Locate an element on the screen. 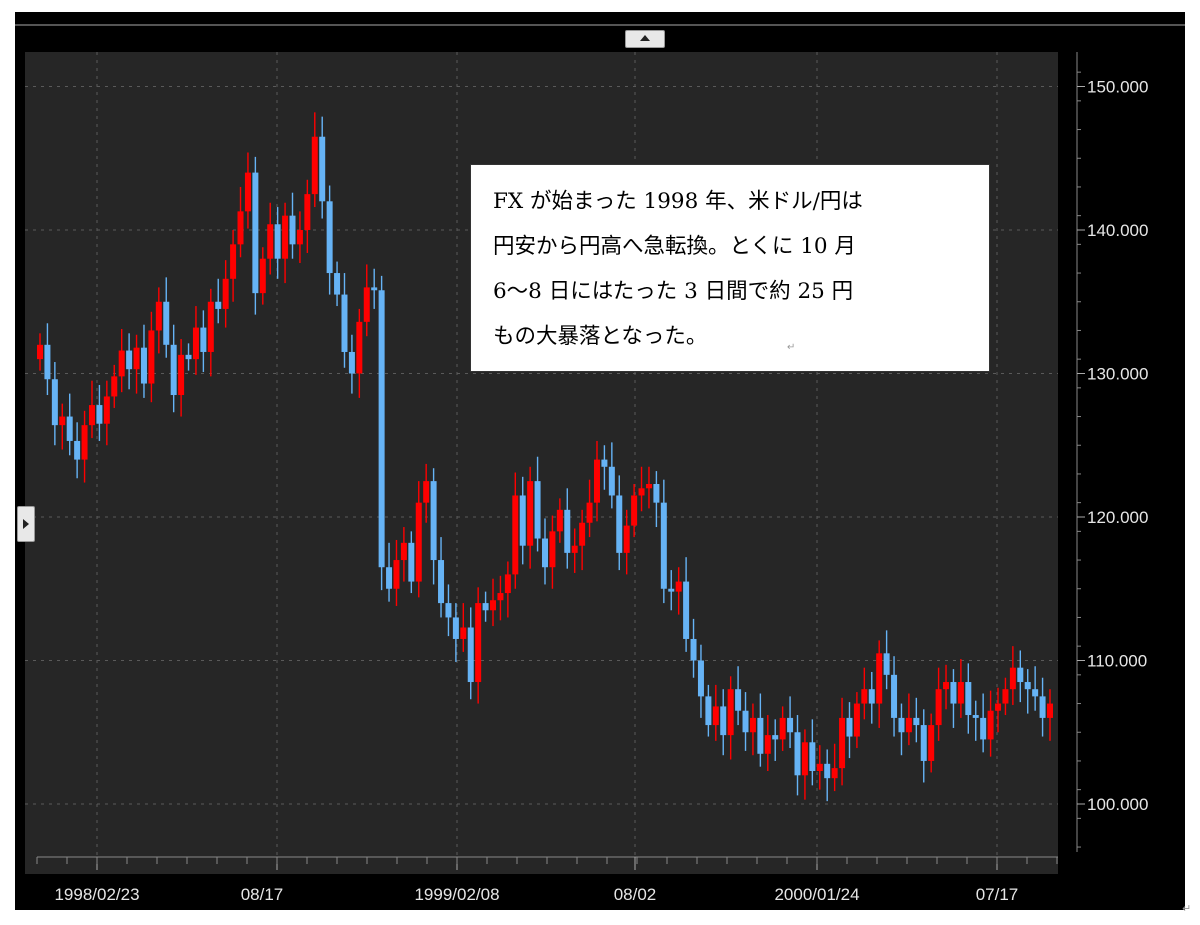 This screenshot has height=925, width=1200. price-axis-background is located at coordinates (1121, 481).